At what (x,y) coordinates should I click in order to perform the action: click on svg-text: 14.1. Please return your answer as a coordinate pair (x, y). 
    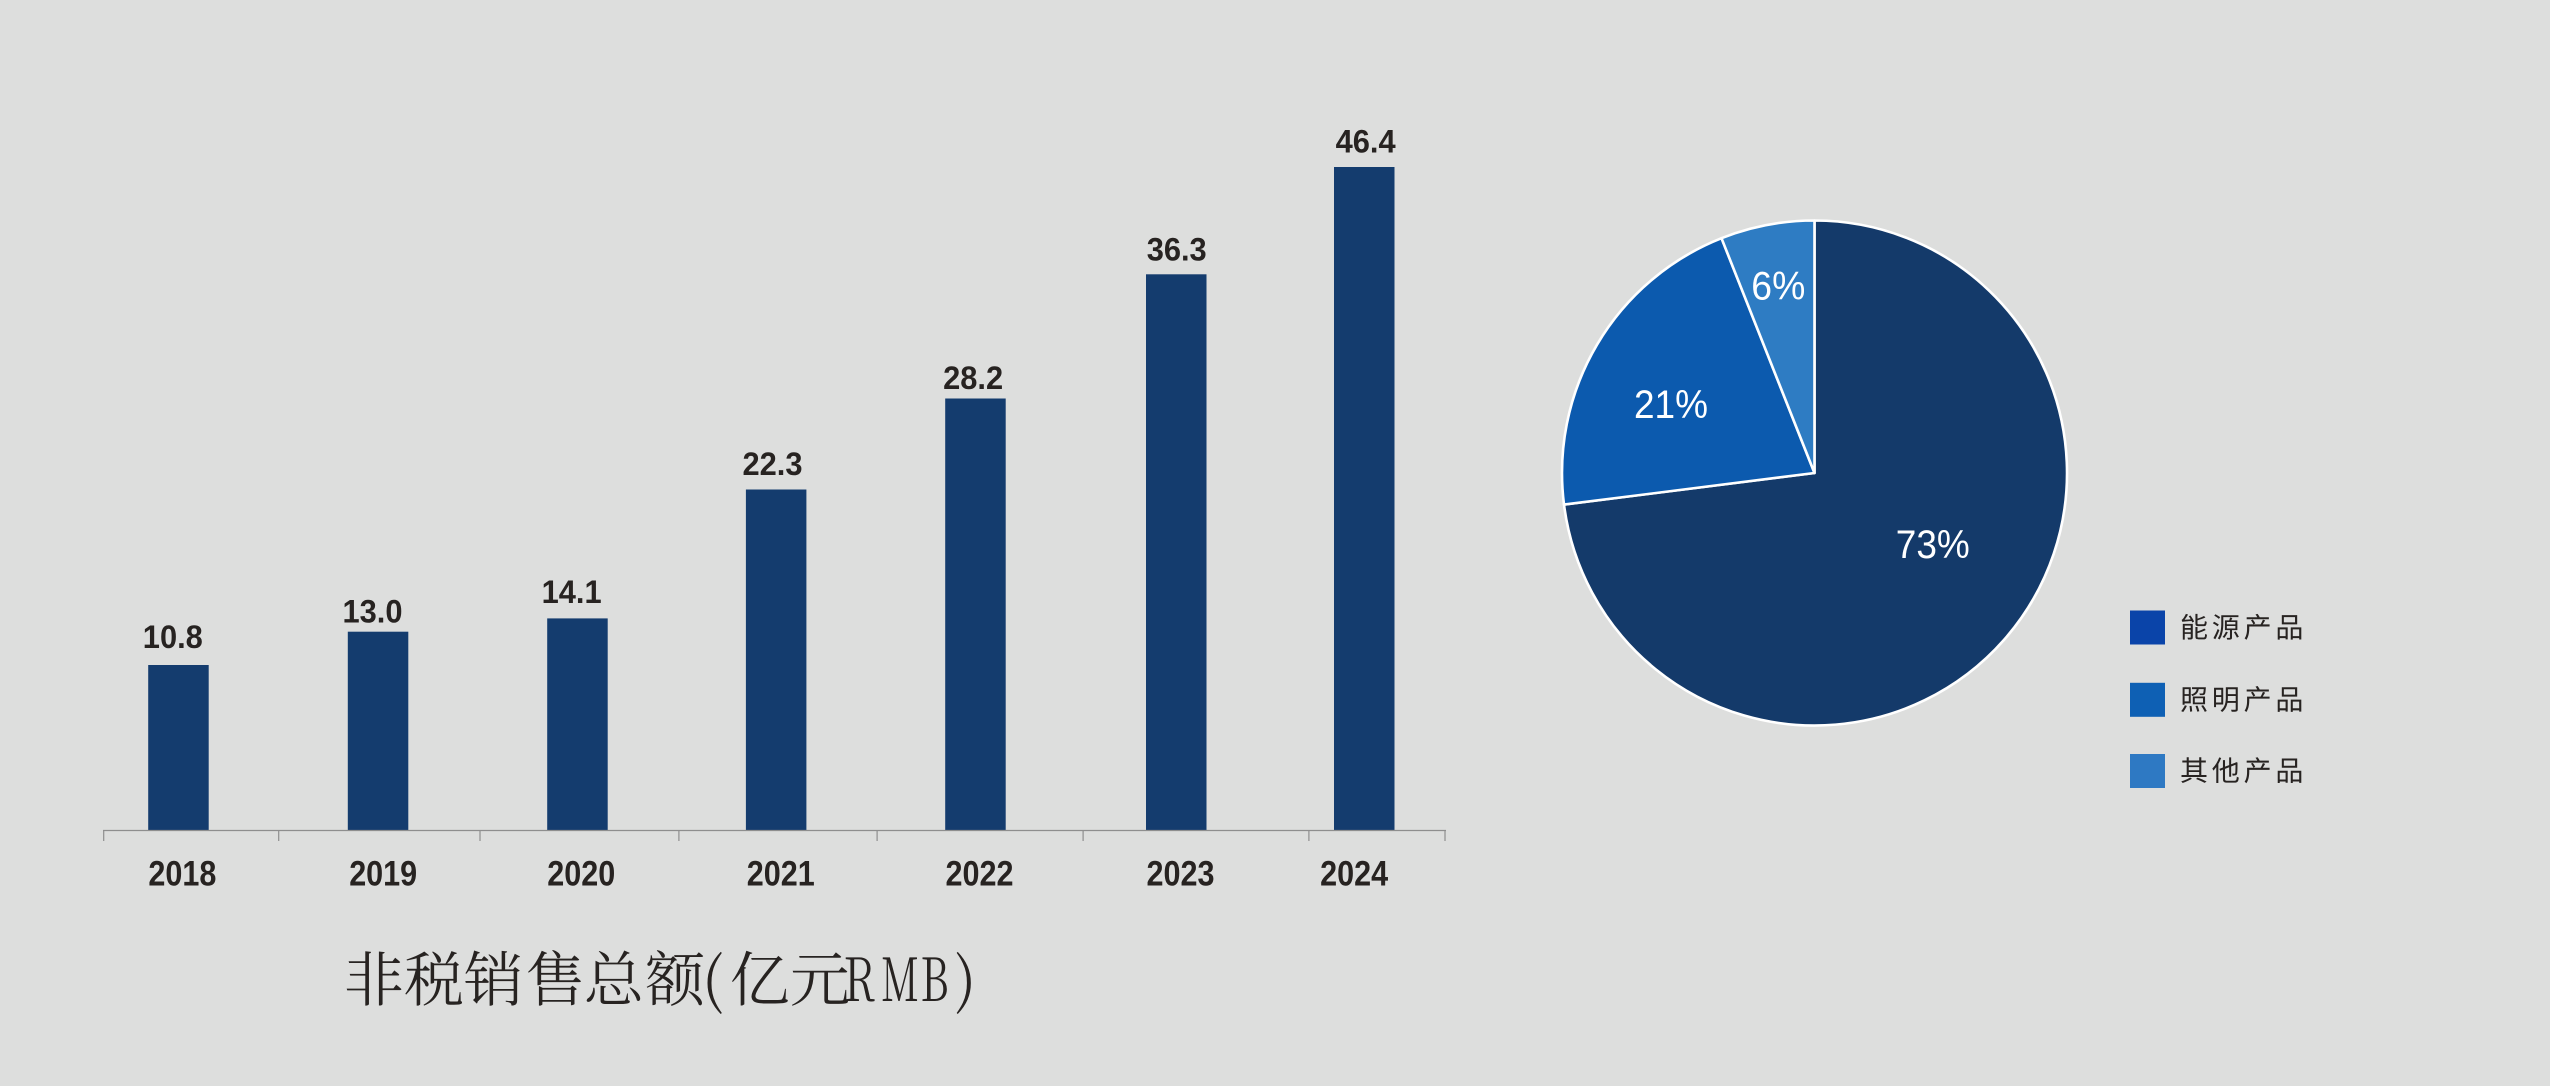
    Looking at the image, I should click on (572, 592).